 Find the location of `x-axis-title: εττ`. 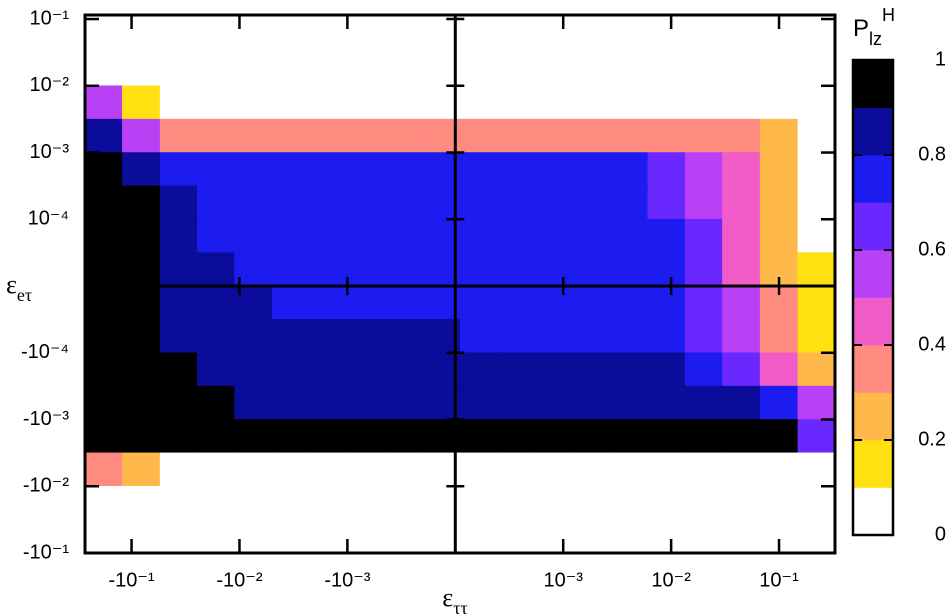

x-axis-title: εττ is located at coordinates (454, 599).